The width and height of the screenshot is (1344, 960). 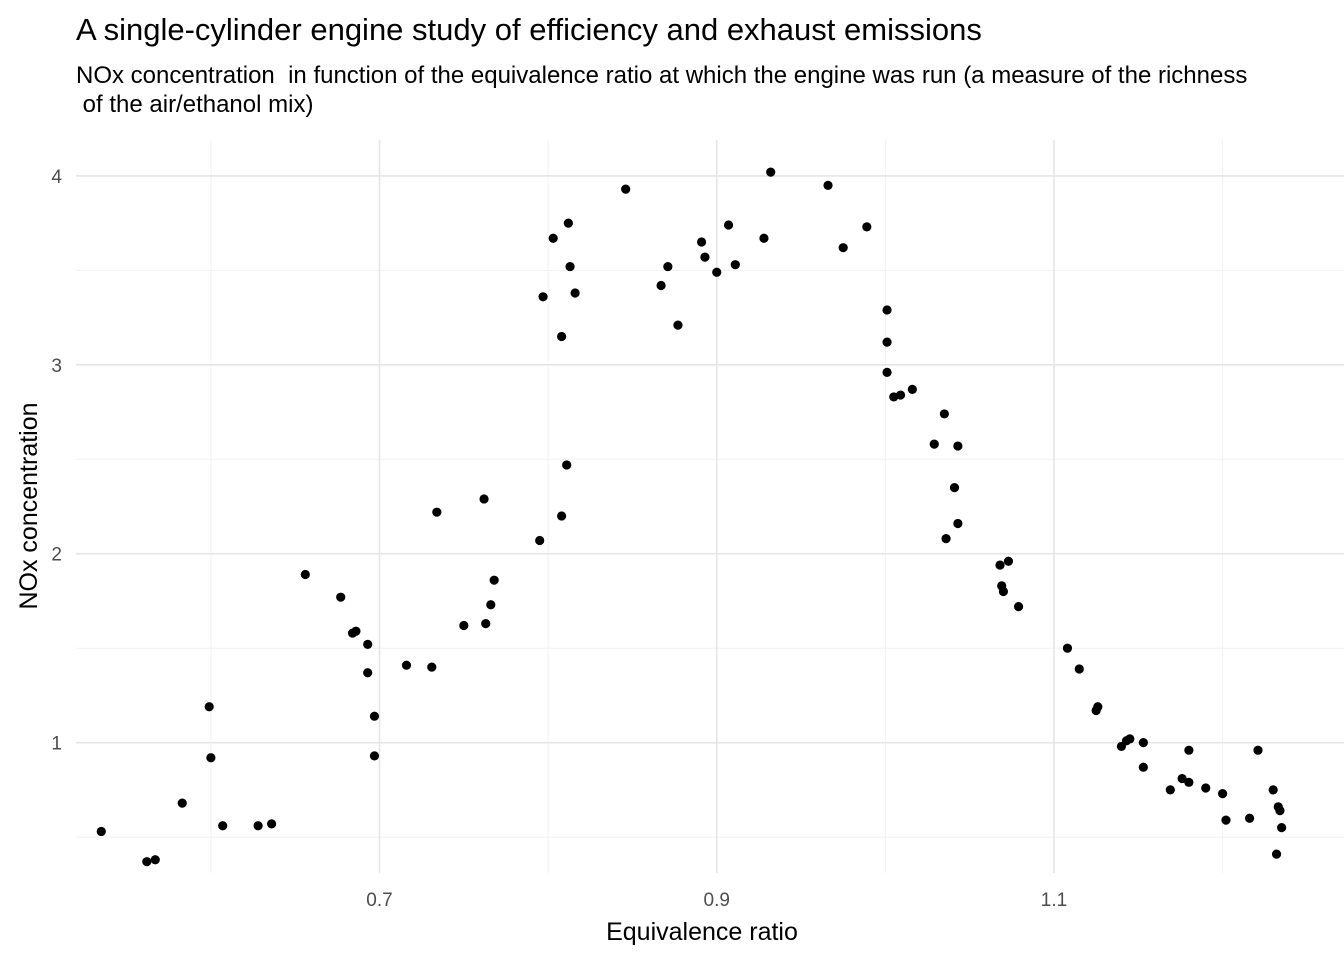 I want to click on x-axis-title: Equivalence ratio, so click(x=702, y=932).